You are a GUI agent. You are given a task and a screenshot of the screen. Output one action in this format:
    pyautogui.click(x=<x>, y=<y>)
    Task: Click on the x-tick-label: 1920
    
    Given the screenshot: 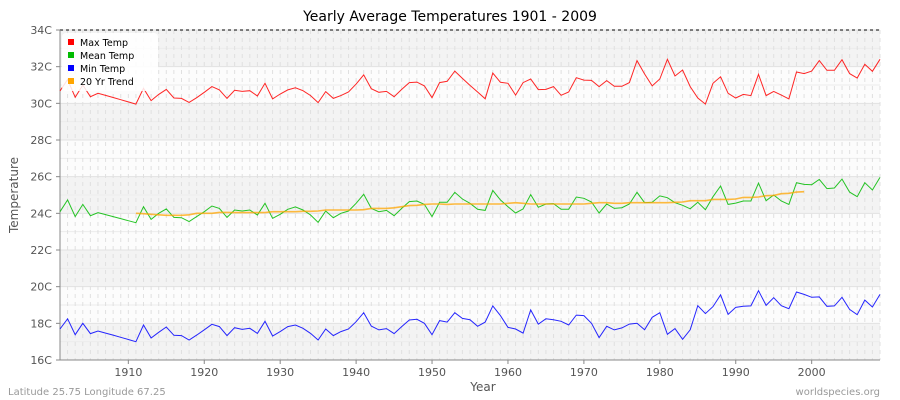 What is the action you would take?
    pyautogui.click(x=204, y=372)
    